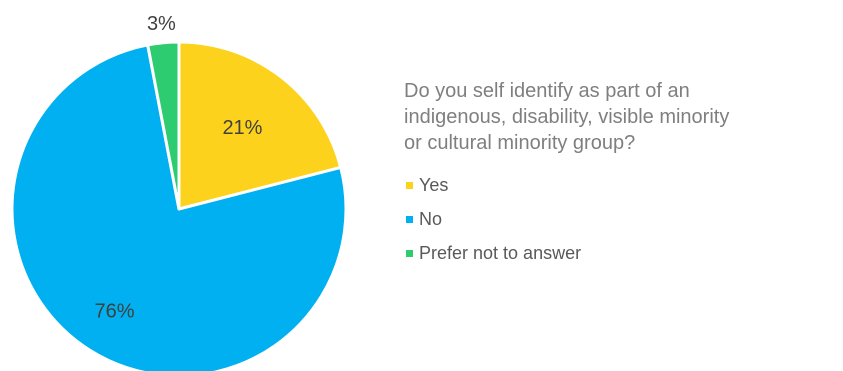  Describe the element at coordinates (115, 312) in the screenshot. I see `slice-label-no: 76%` at that location.